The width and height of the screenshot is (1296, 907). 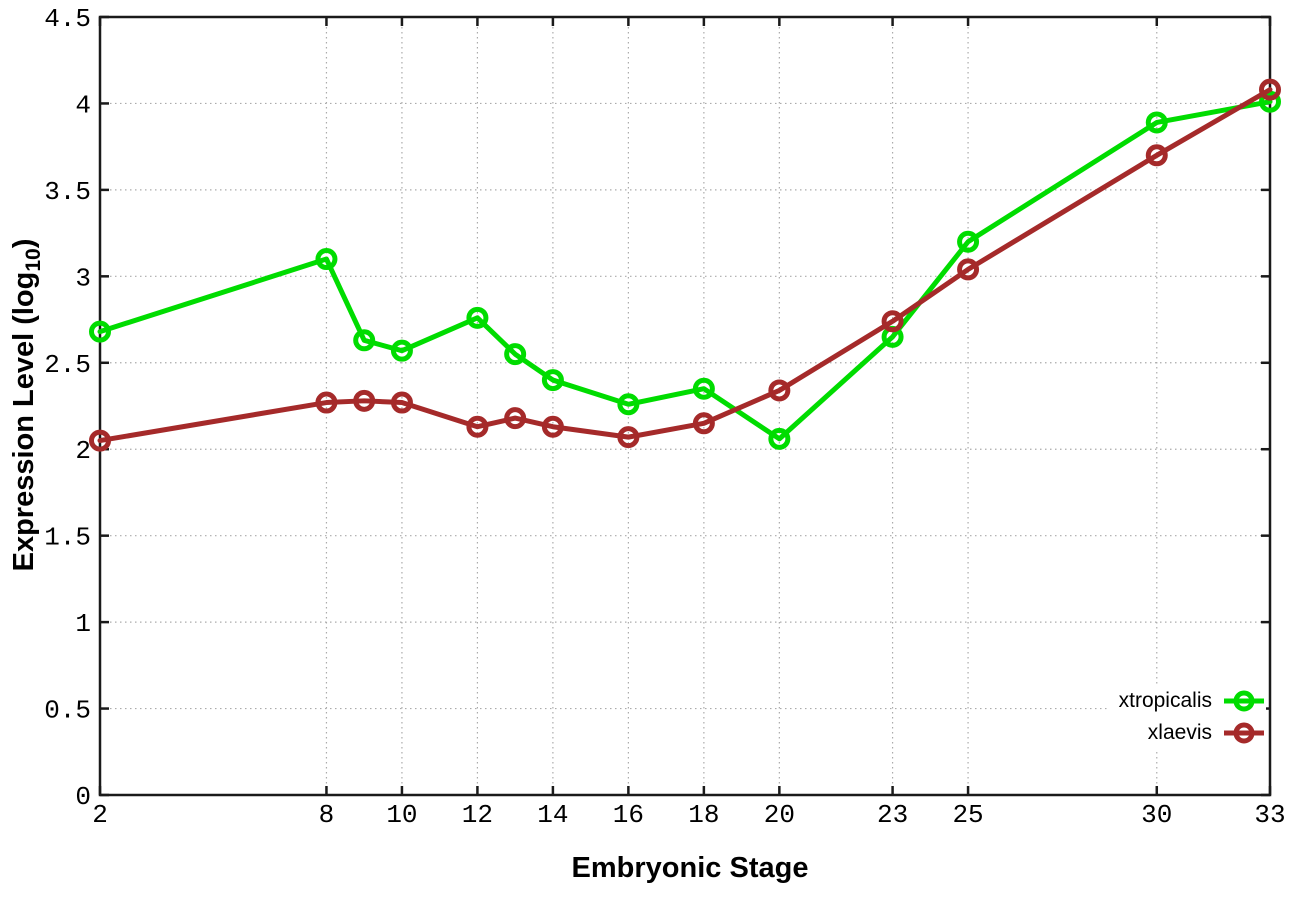 I want to click on x-tick-label: 25, so click(x=967, y=815).